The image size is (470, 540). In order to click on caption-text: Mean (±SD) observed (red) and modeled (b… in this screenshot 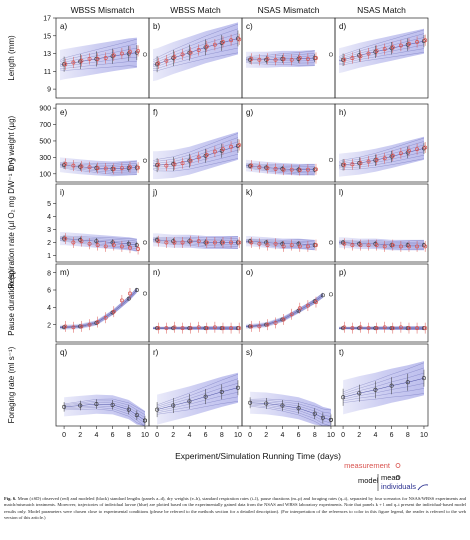, I will do `click(235, 508)`.